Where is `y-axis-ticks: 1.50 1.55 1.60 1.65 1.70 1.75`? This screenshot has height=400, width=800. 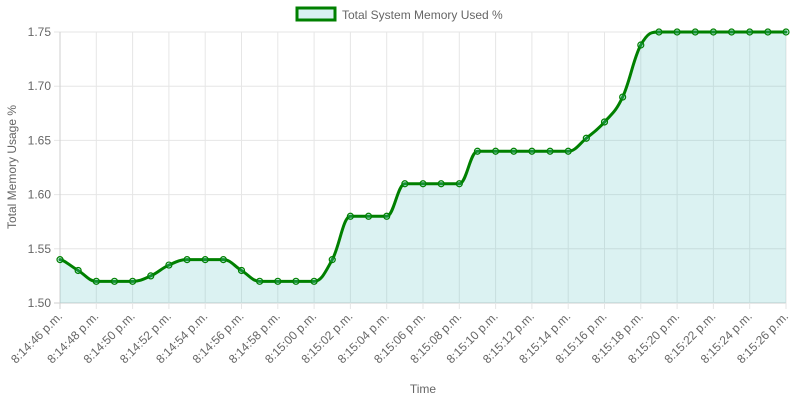
y-axis-ticks: 1.50 1.55 1.60 1.65 1.70 1.75 is located at coordinates (40, 167).